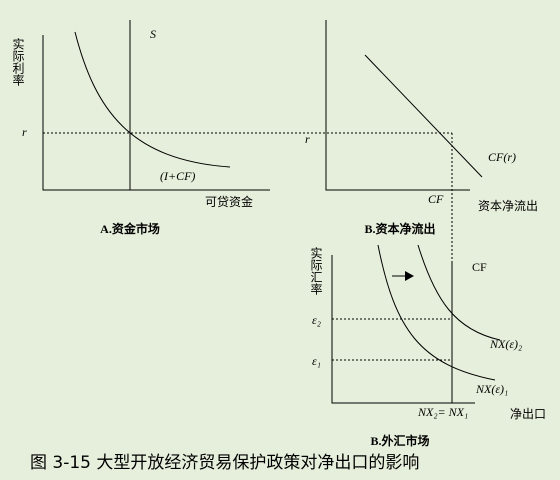 Image resolution: width=560 pixels, height=480 pixels. What do you see at coordinates (491, 389) in the screenshot?
I see `nx1-label: NX(ε)₁` at bounding box center [491, 389].